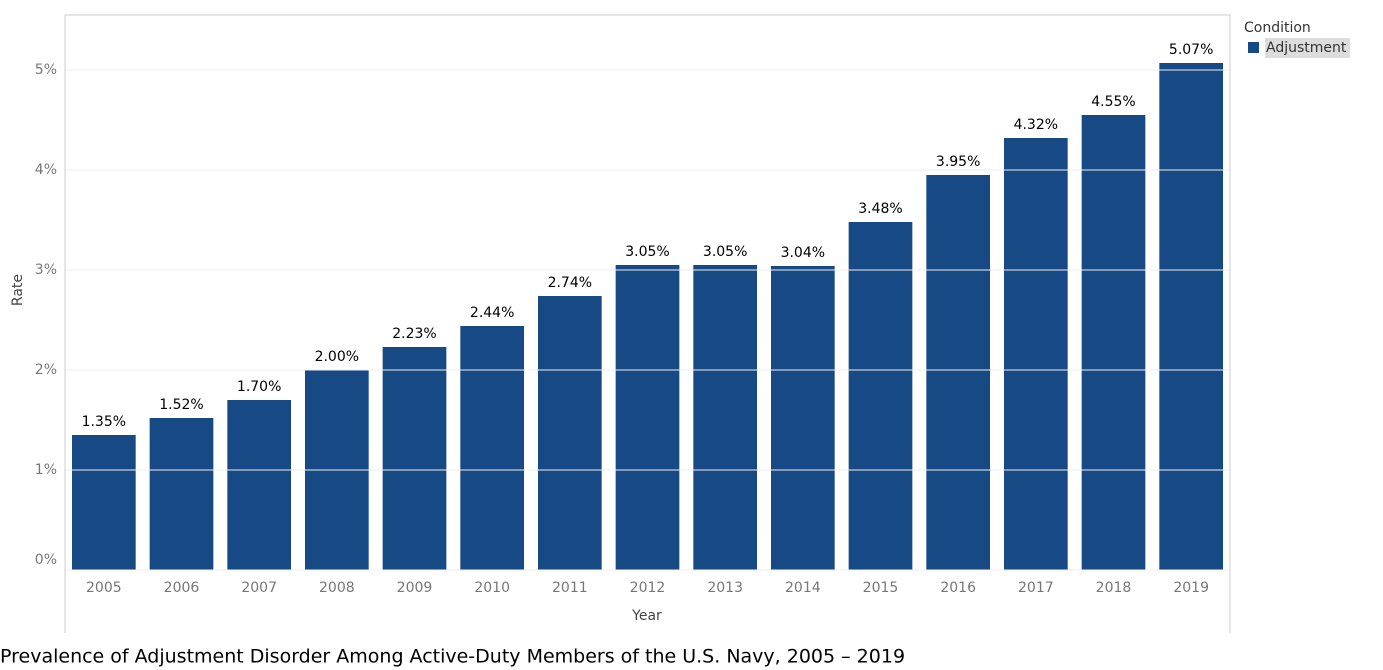  Describe the element at coordinates (414, 334) in the screenshot. I see `value-label: 2.23%` at that location.